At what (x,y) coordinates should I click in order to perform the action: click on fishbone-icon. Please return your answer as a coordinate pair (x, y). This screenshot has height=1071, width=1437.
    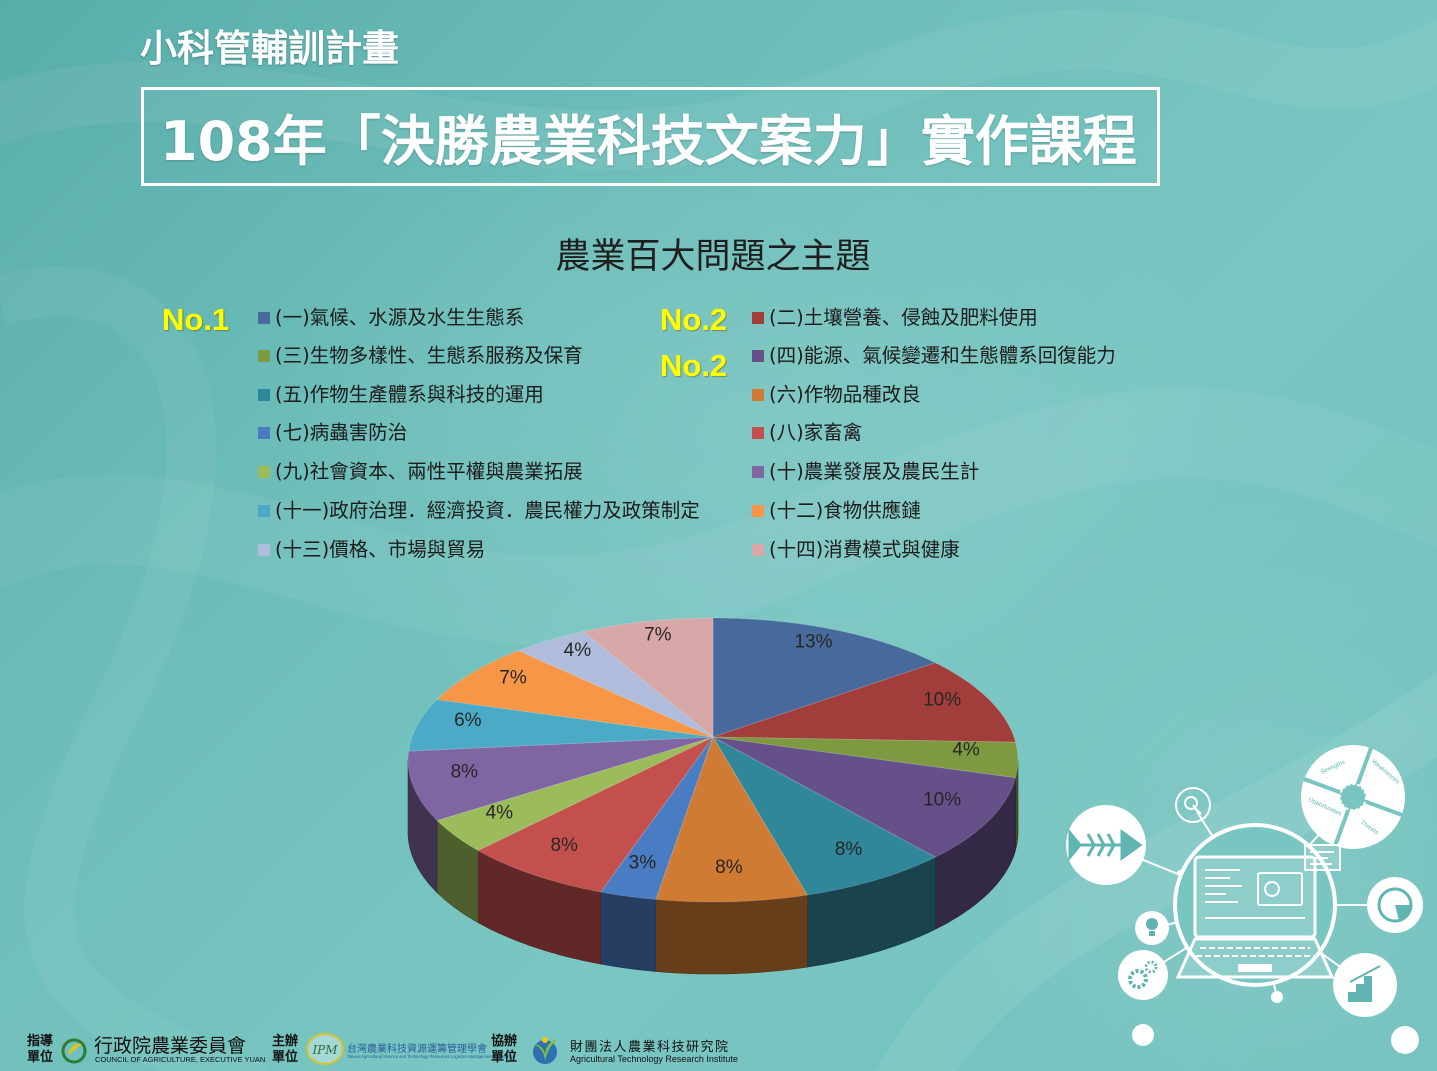
    Looking at the image, I should click on (1106, 845).